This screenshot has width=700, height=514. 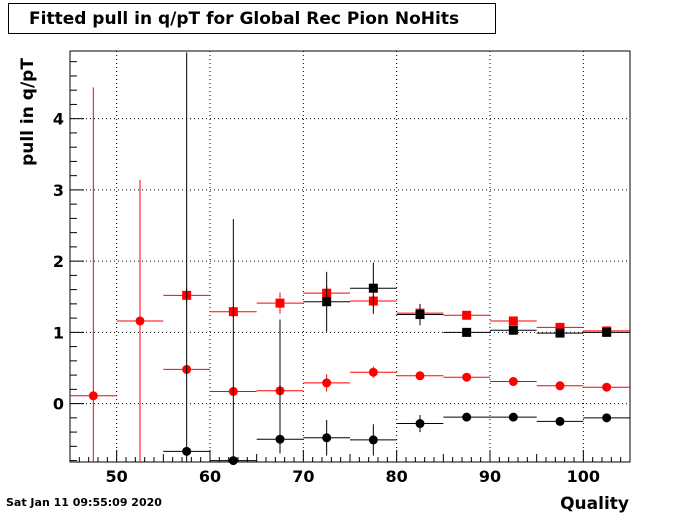 What do you see at coordinates (58, 190) in the screenshot?
I see `y-tick-label: 3` at bounding box center [58, 190].